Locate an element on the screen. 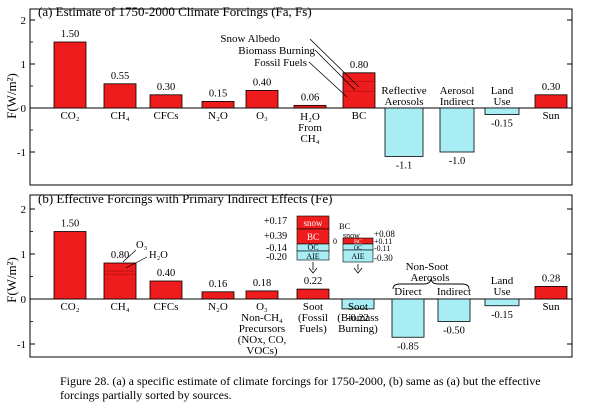 Image resolution: width=589 pixels, height=407 pixels. panel-b-ylabel: F(W/m²) is located at coordinates (11, 280).